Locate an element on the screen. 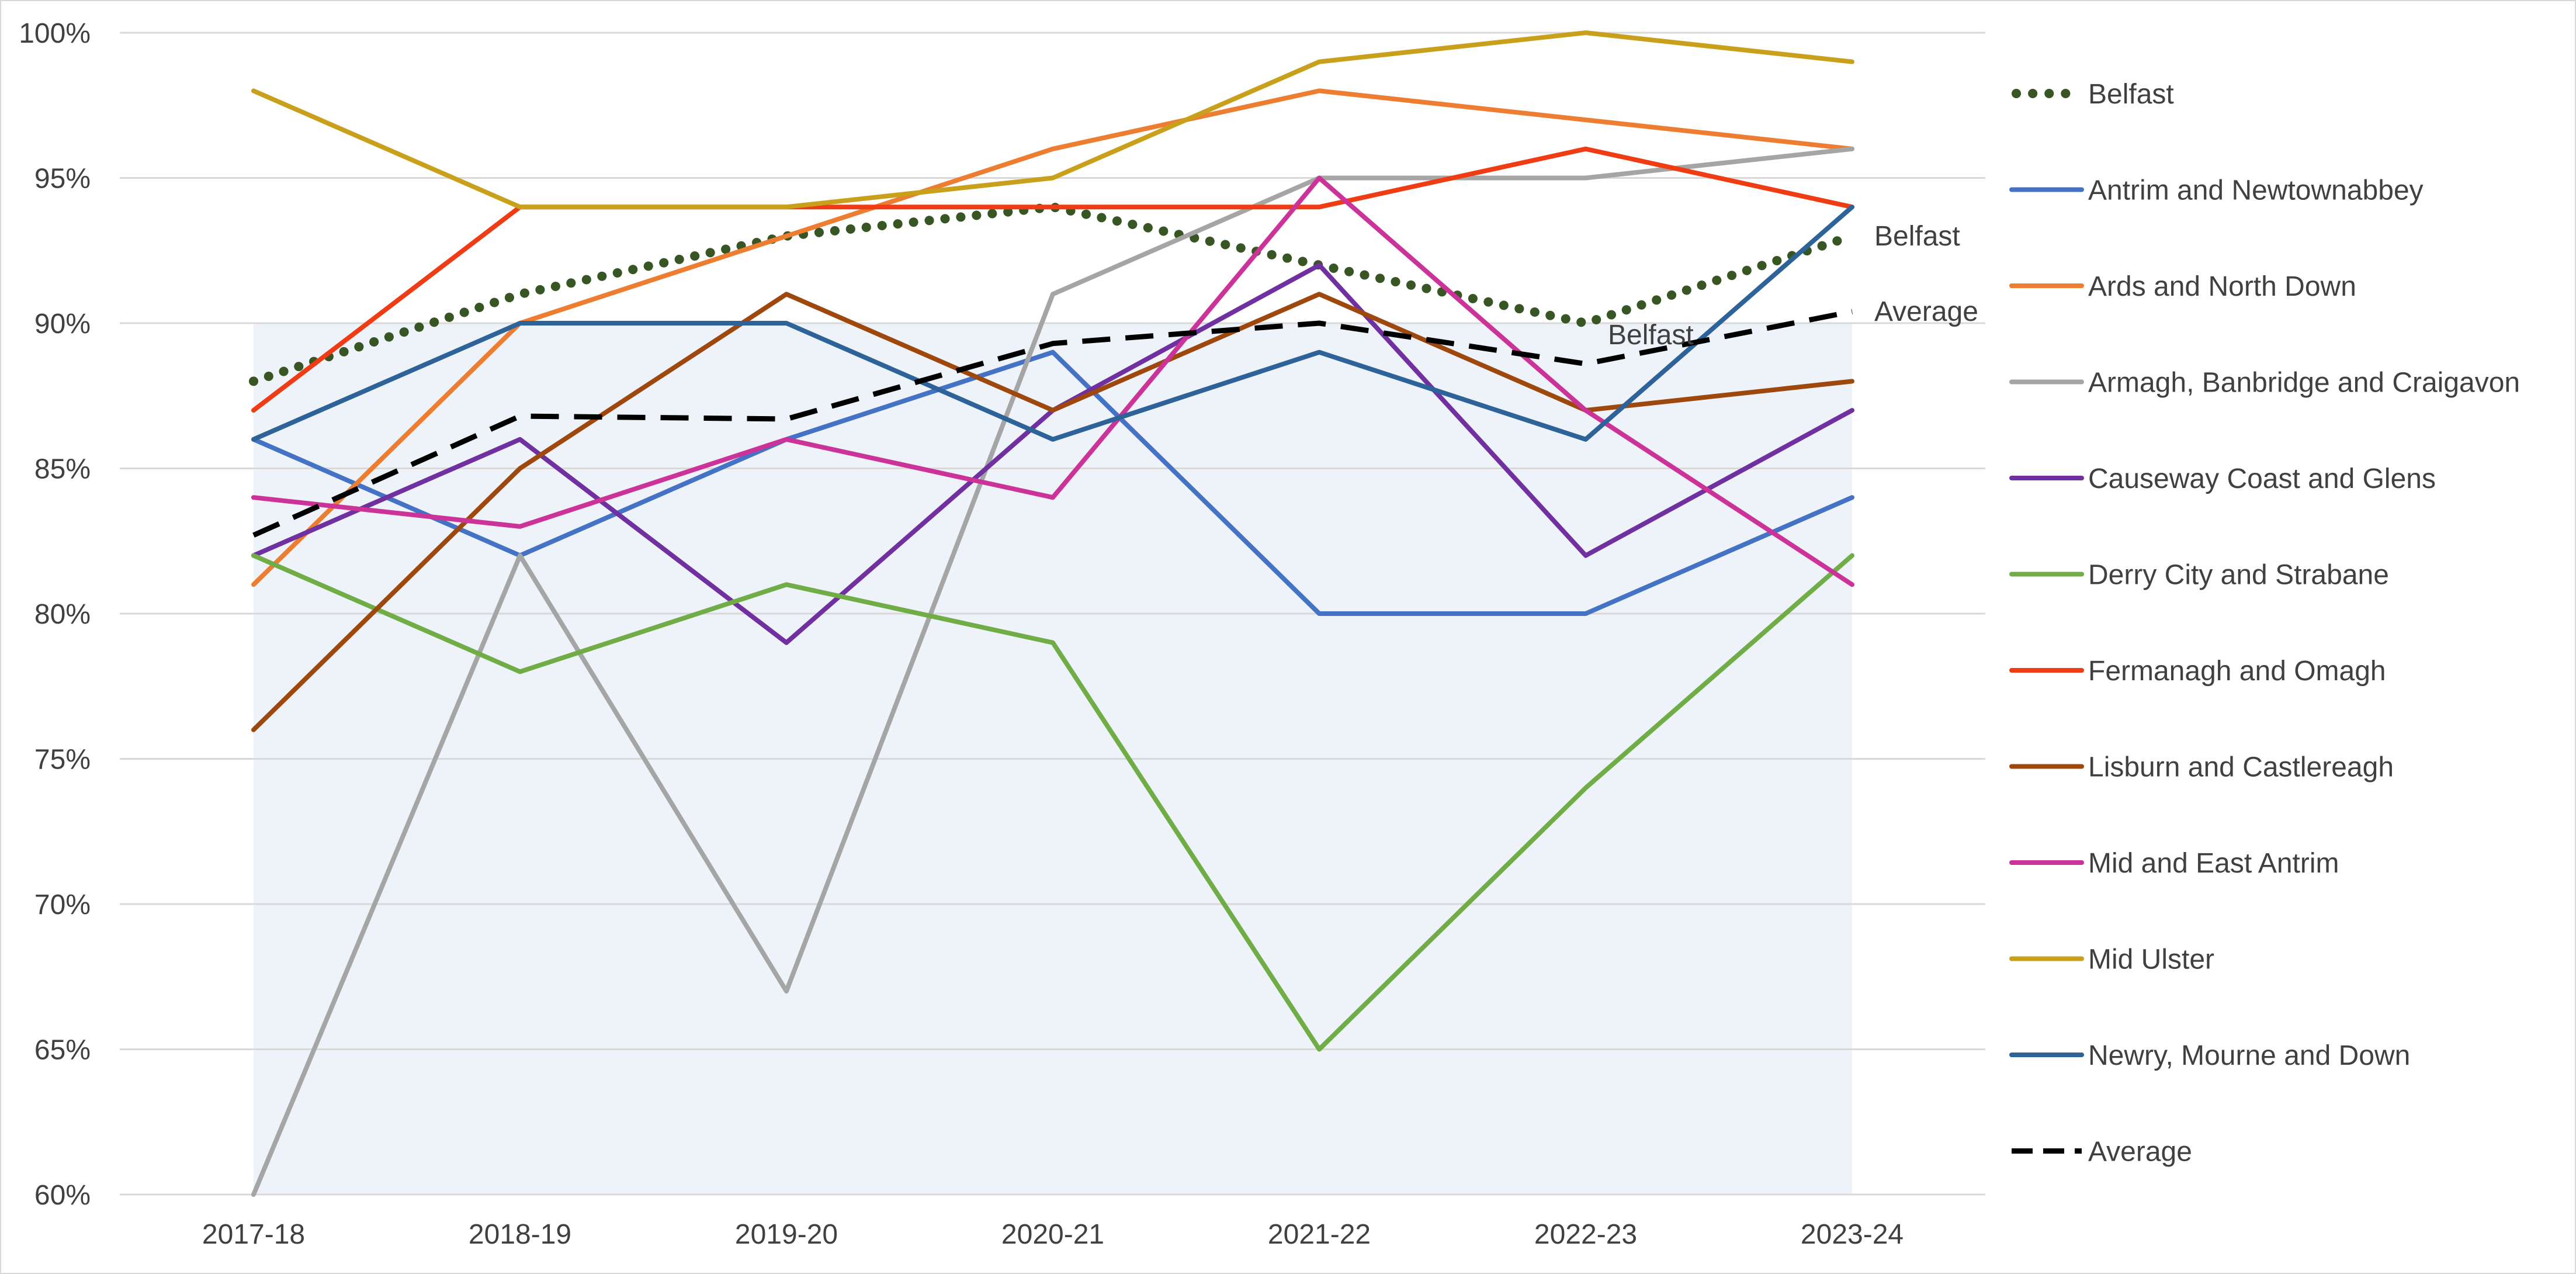 Image resolution: width=2576 pixels, height=1274 pixels. legend-label-derry-city-and-strabane: Derry City and Strabane is located at coordinates (2238, 576).